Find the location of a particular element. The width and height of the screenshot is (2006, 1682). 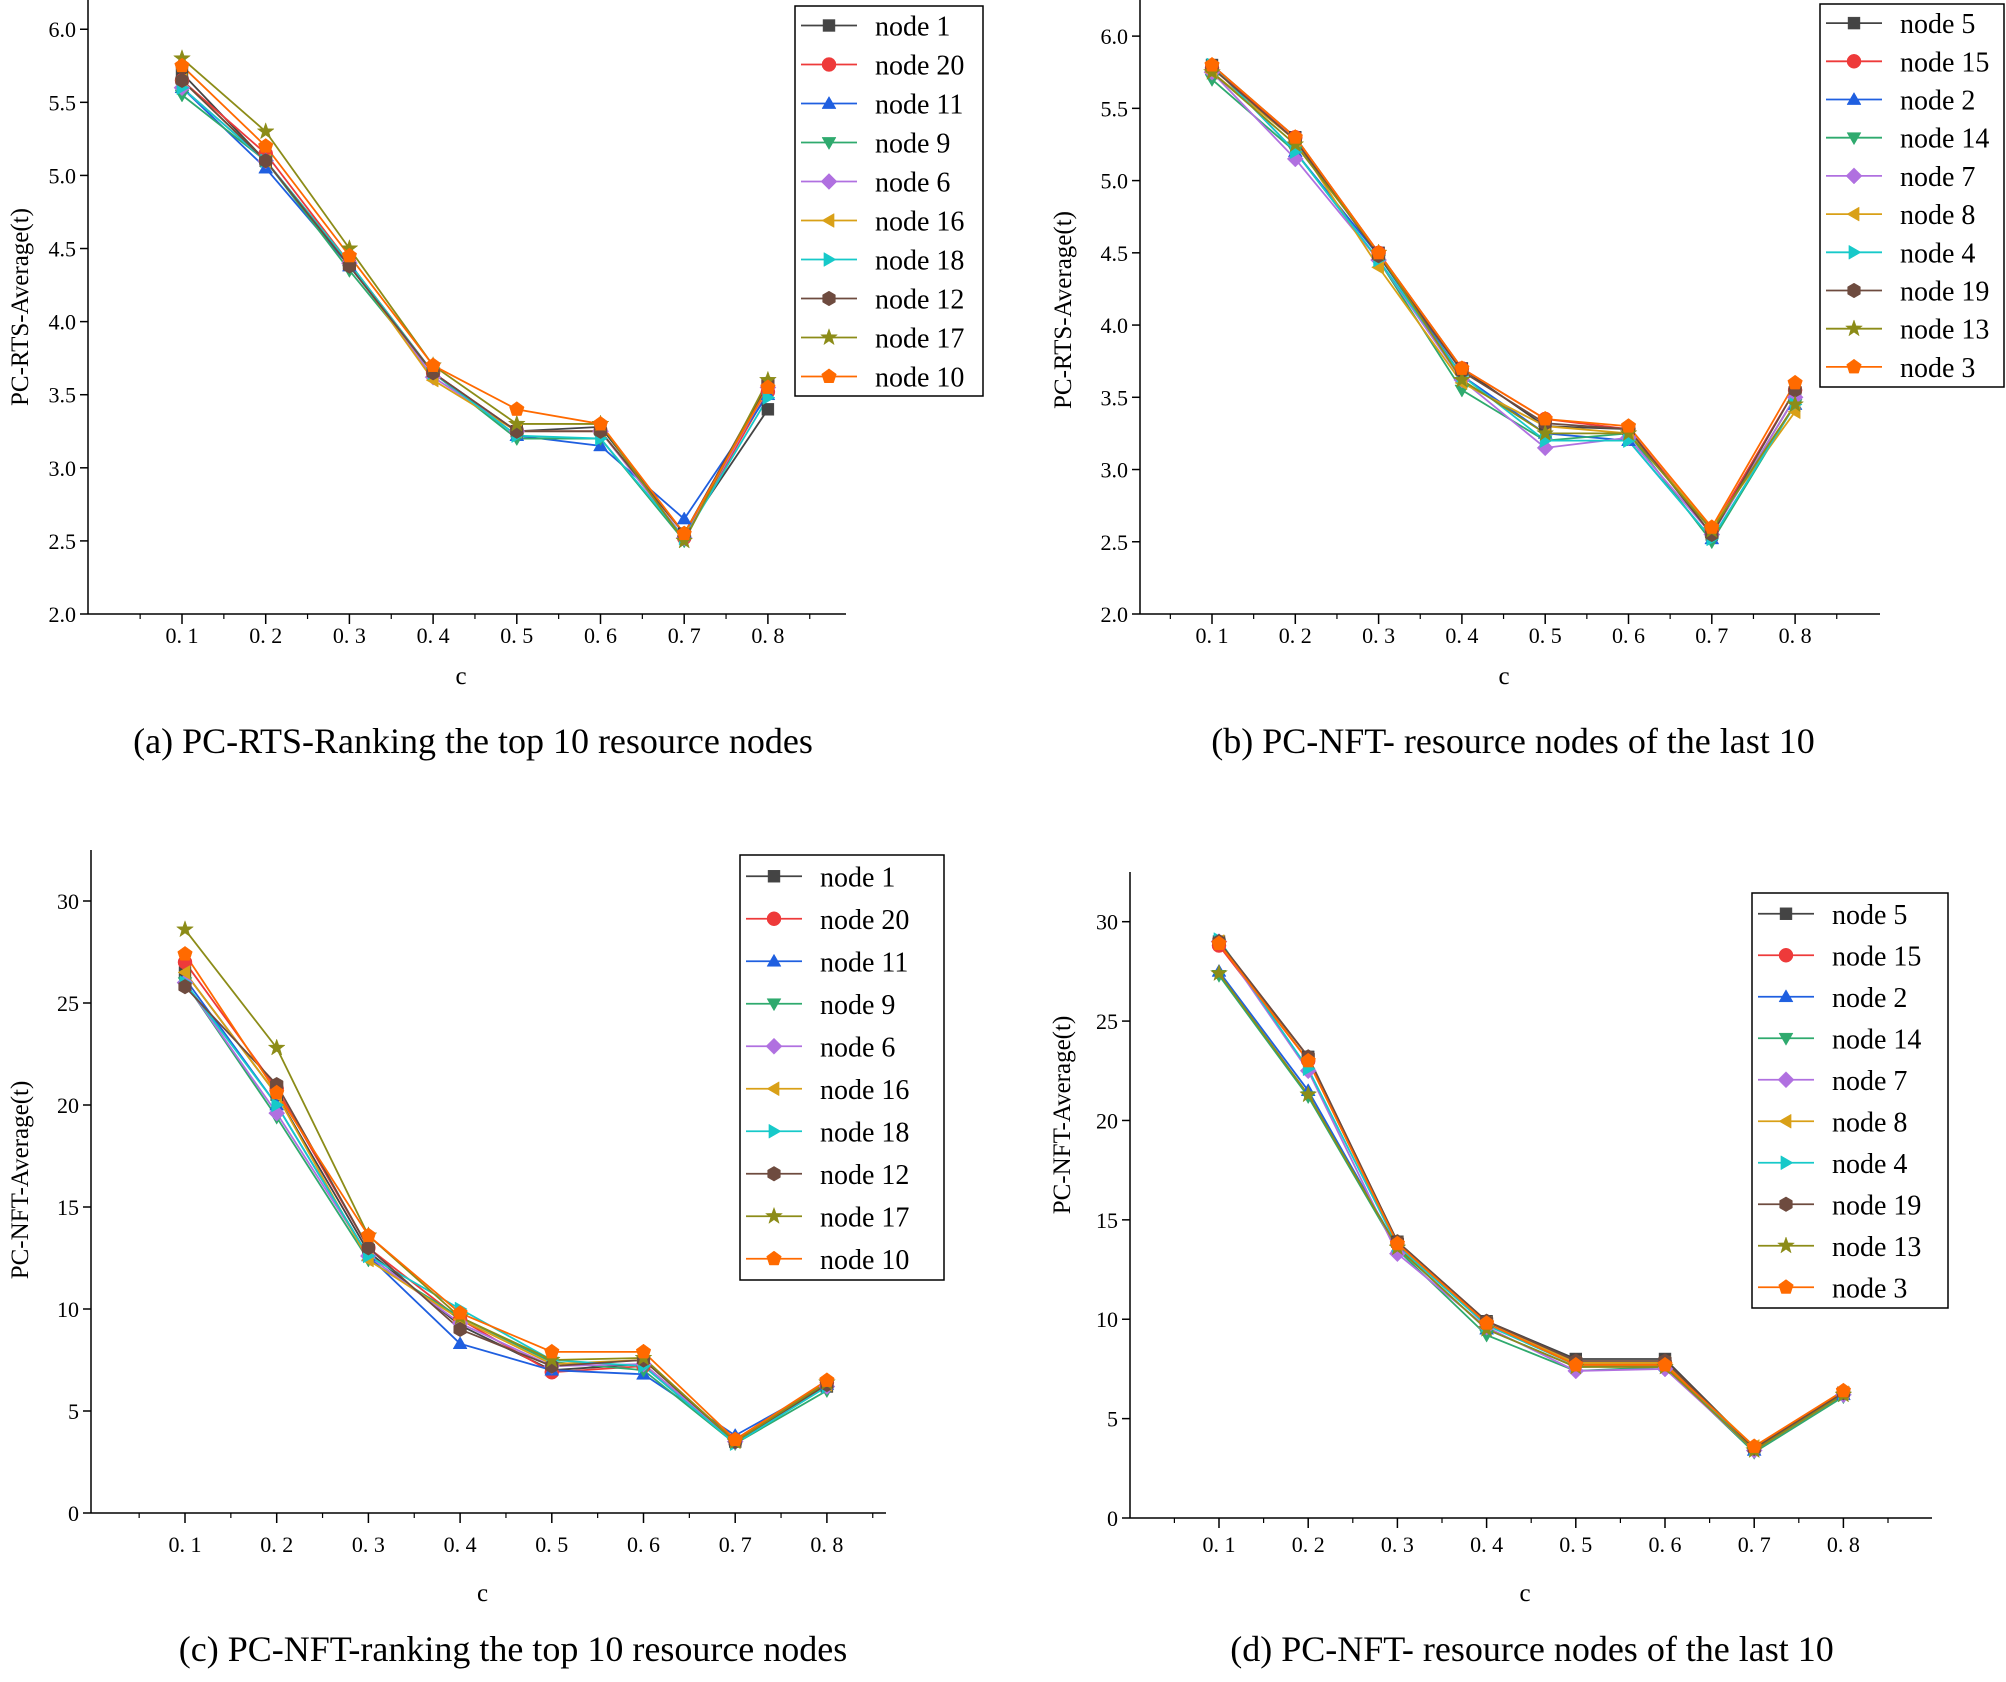

x-tick-label: 0. 3 is located at coordinates (1378, 635).